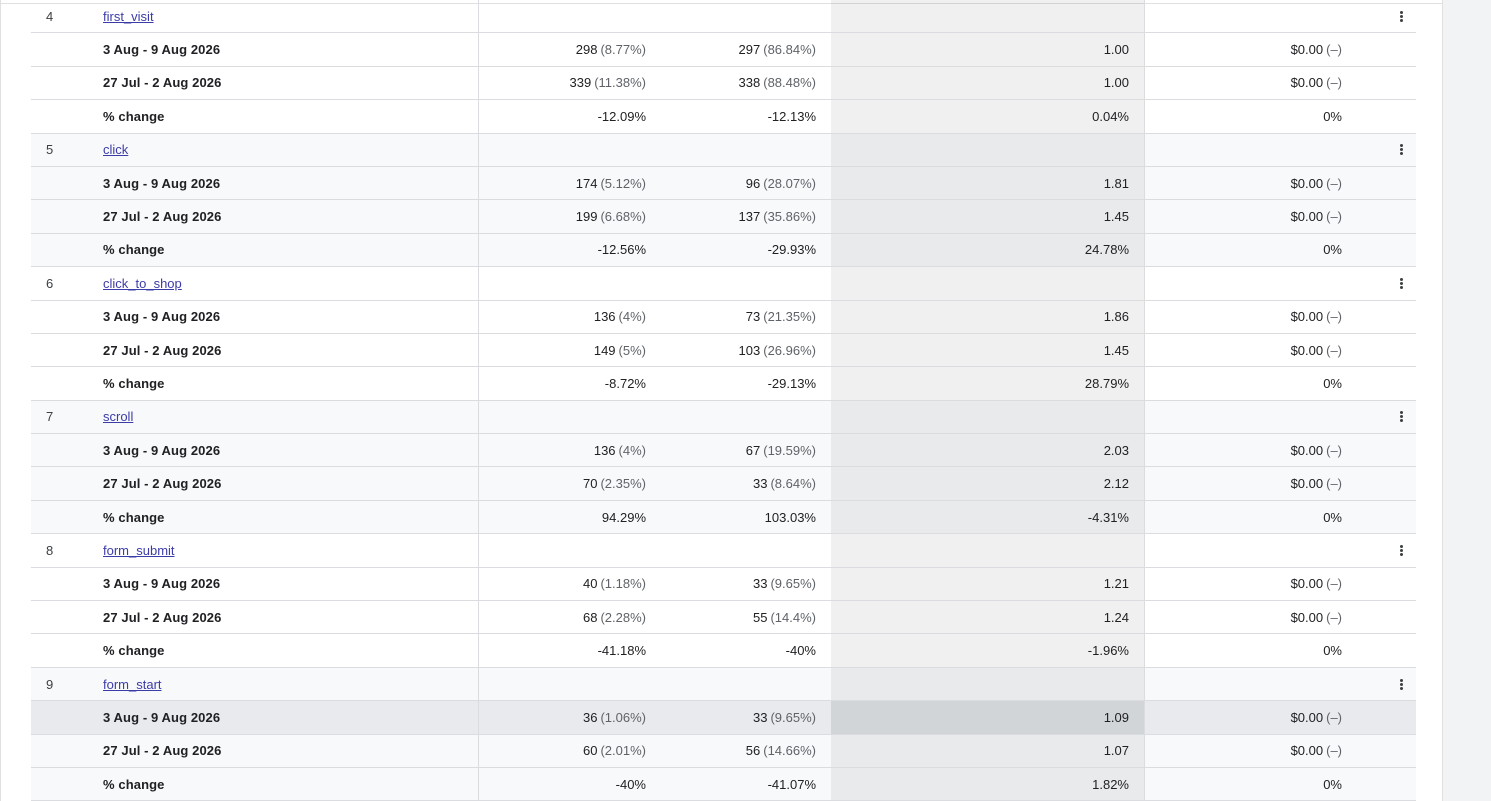 The image size is (1491, 801). I want to click on event-rank: 5, so click(50, 150).